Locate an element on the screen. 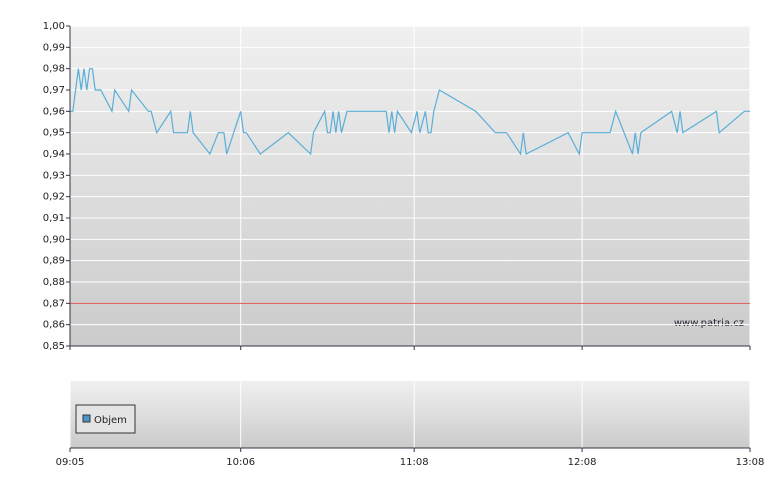 This screenshot has width=780, height=490. y-tick-label: 0,93 is located at coordinates (54, 175).